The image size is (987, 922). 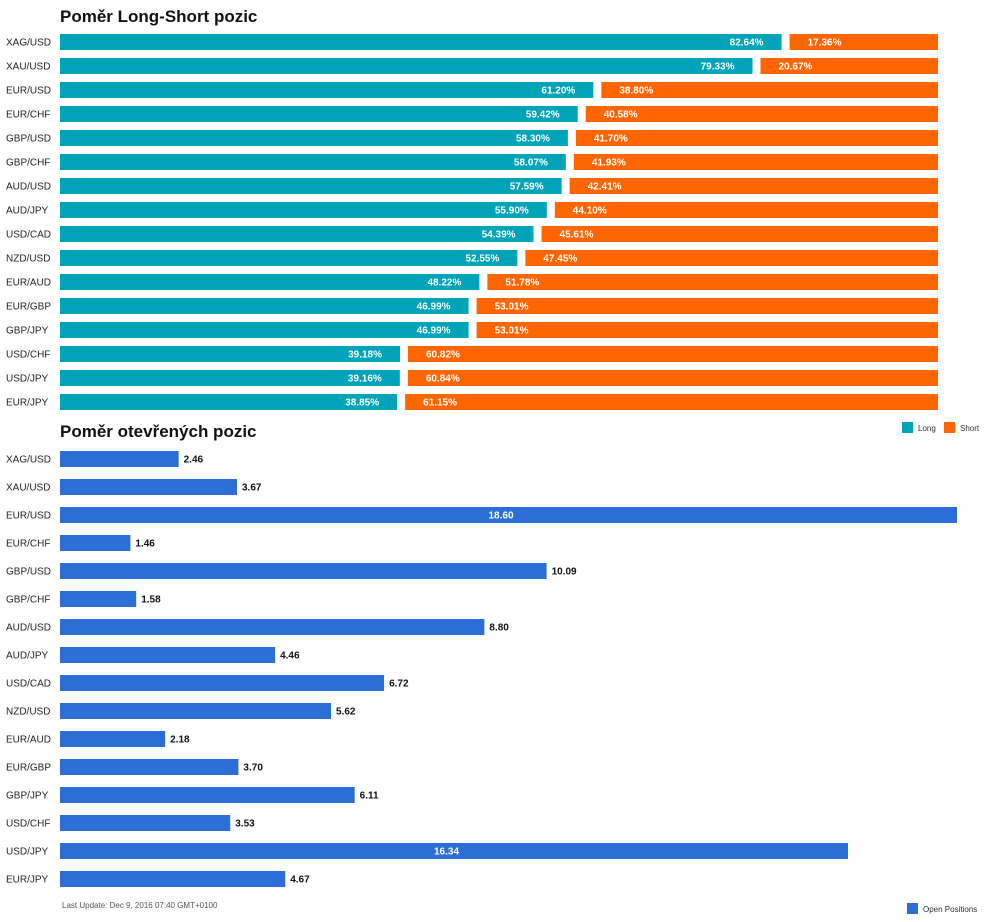 What do you see at coordinates (533, 139) in the screenshot?
I see `long-value-label-gbp-usd: 58.30%` at bounding box center [533, 139].